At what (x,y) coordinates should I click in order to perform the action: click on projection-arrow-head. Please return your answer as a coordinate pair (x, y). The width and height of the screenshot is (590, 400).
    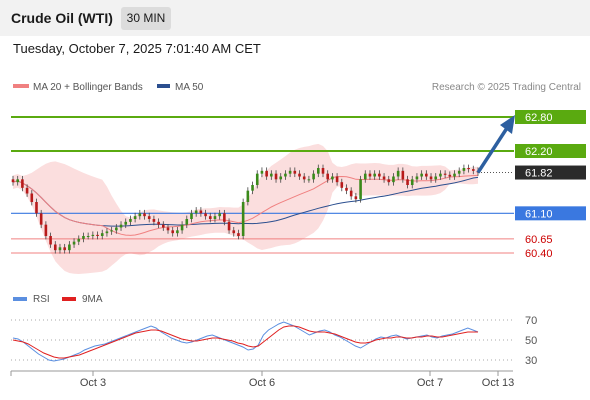
    Looking at the image, I should click on (507, 124).